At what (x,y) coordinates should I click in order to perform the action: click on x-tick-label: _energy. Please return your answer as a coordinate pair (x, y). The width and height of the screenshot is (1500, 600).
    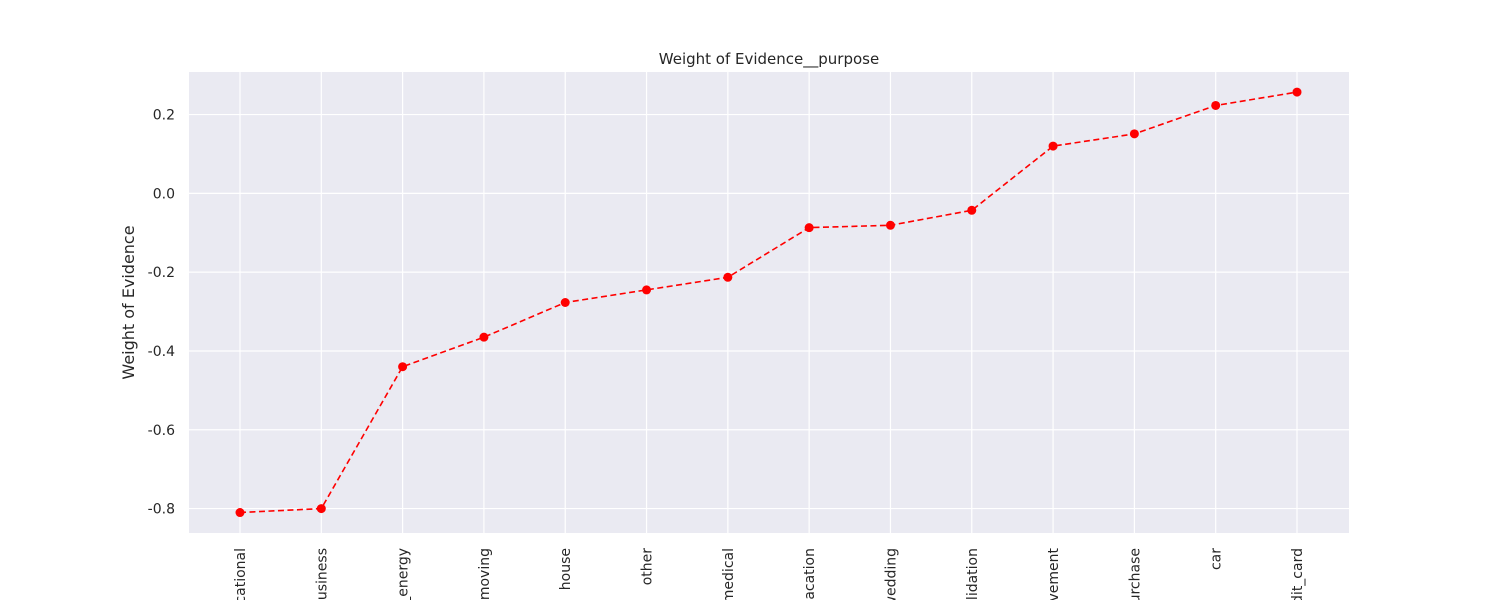
    Looking at the image, I should click on (404, 574).